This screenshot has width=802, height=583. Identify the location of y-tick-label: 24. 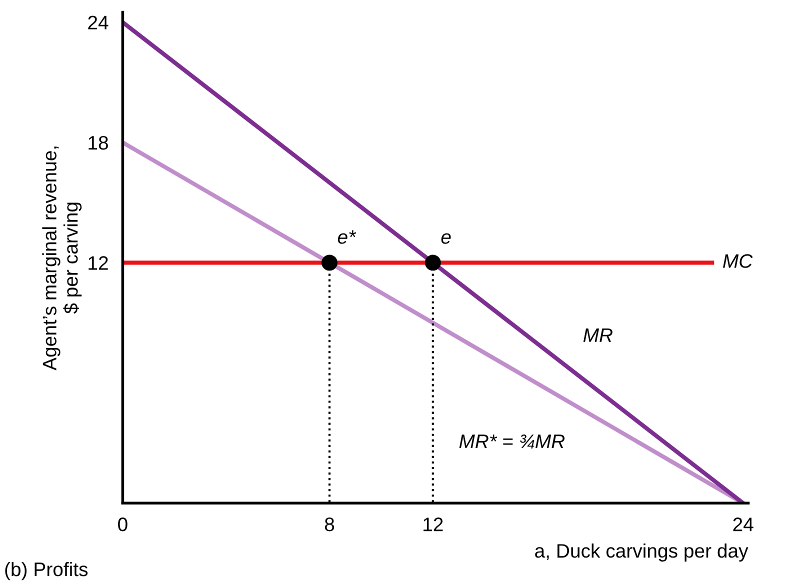
(98, 23).